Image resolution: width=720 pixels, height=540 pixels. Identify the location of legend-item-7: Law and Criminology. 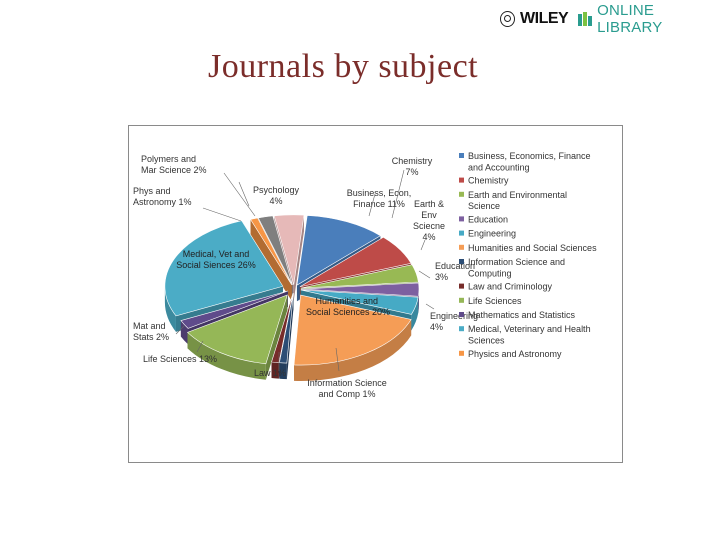
(510, 287).